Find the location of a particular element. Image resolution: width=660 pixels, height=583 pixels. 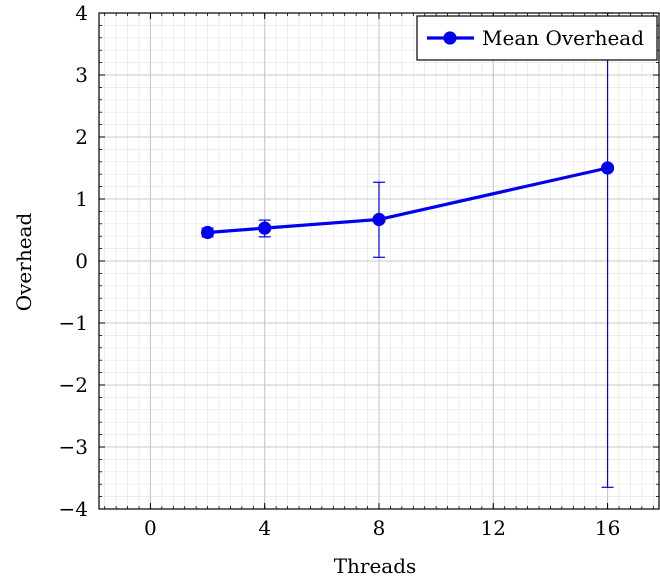

legend: Mean Overhead is located at coordinates (537, 38).